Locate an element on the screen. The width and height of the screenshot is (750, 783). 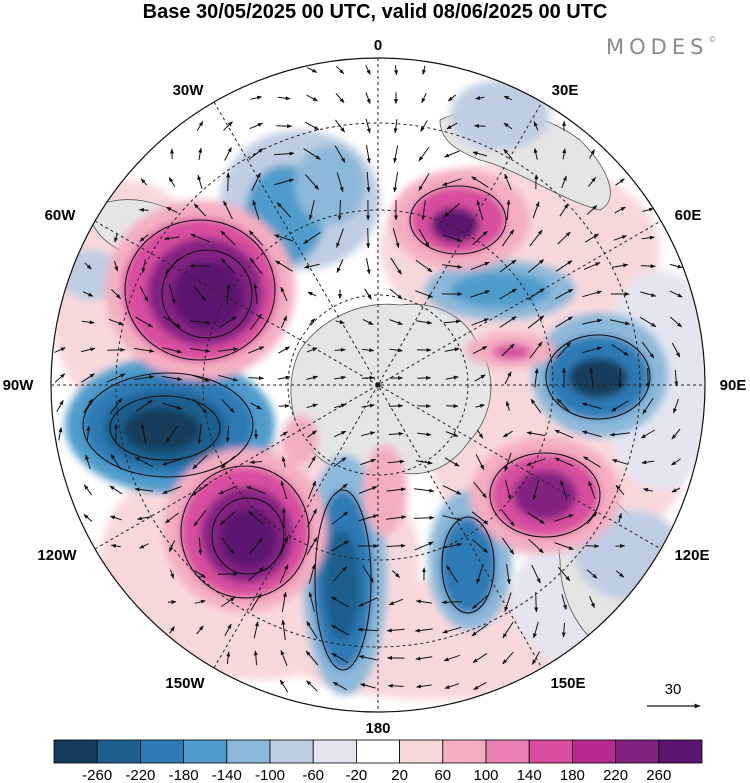
lon-label-30e: 30E is located at coordinates (565, 90).